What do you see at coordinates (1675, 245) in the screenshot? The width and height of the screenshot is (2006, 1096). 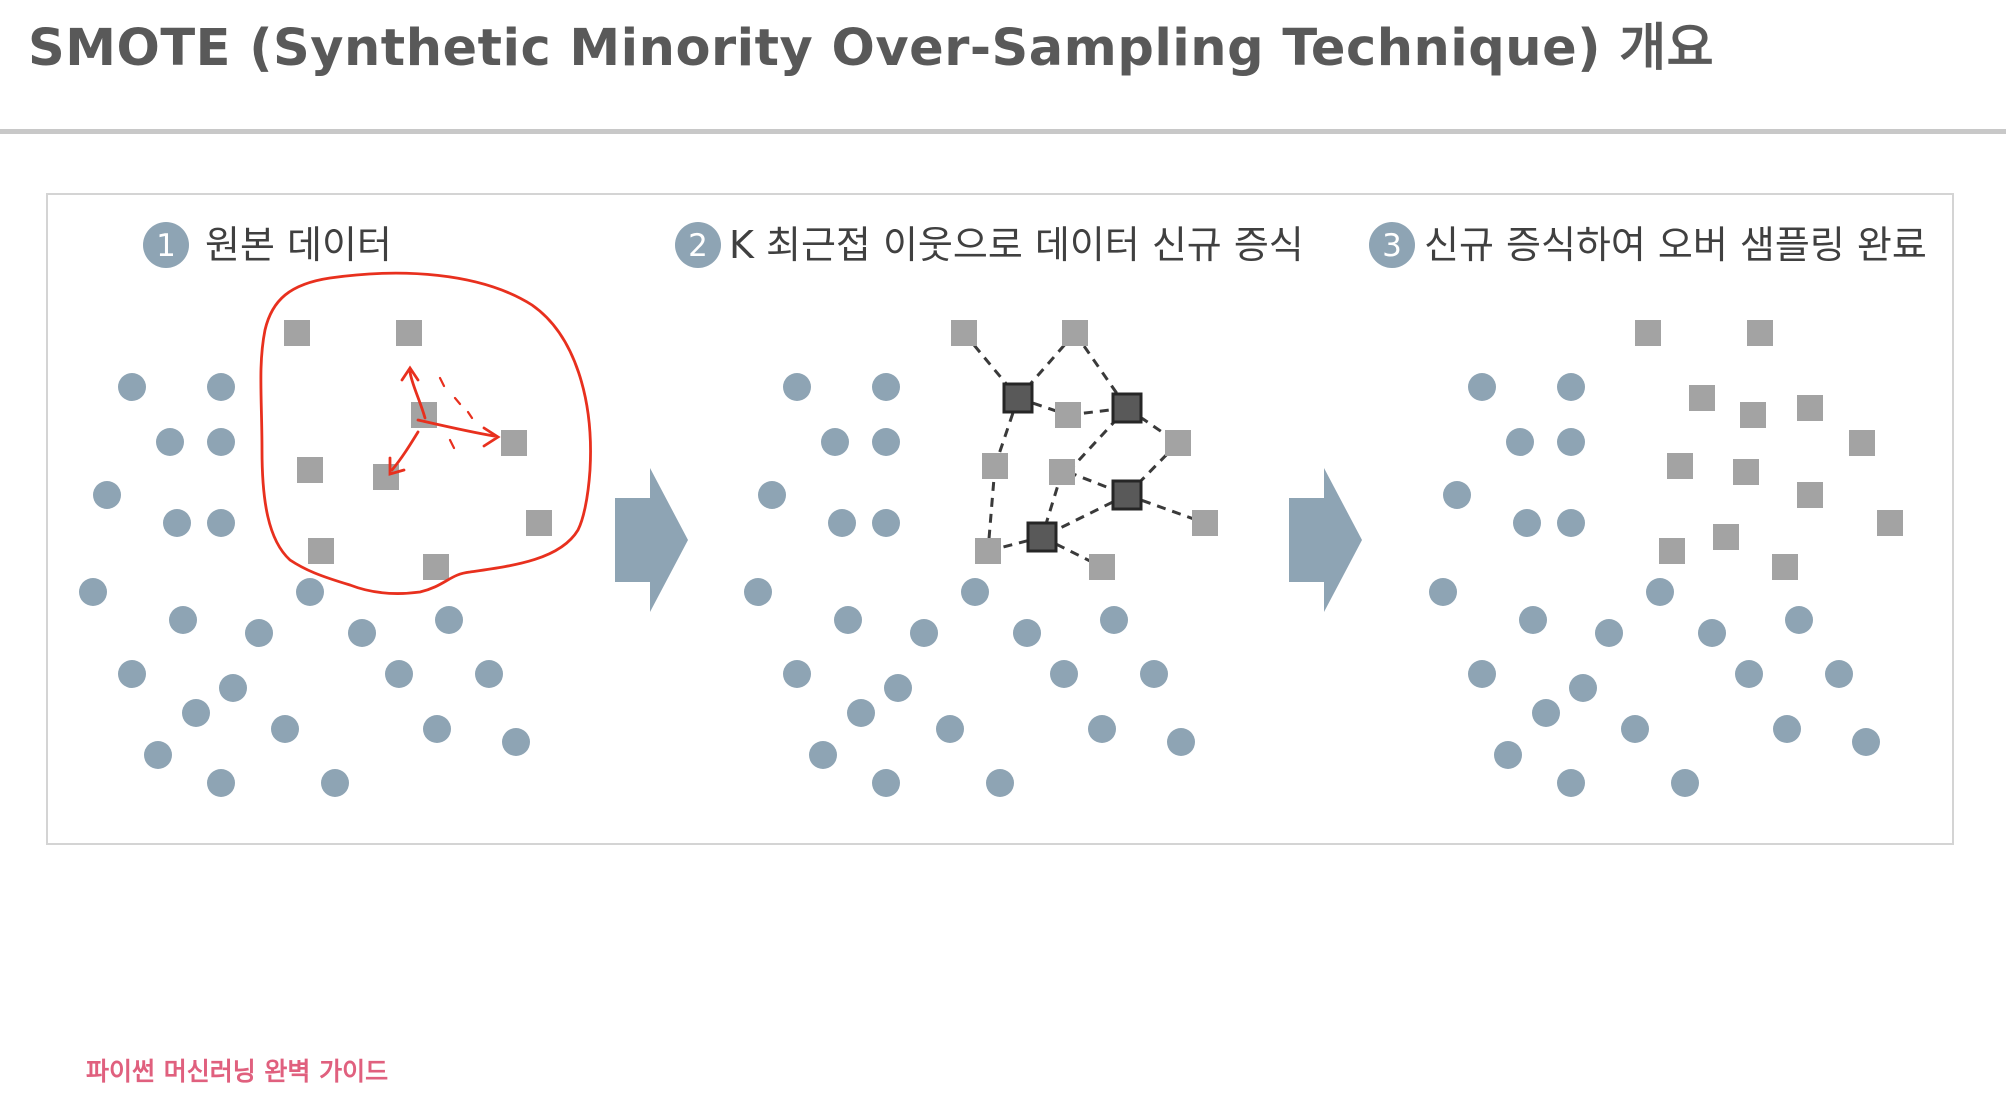 I see `step-3-label: 신규 증식하여 오버 샘플링 완료` at bounding box center [1675, 245].